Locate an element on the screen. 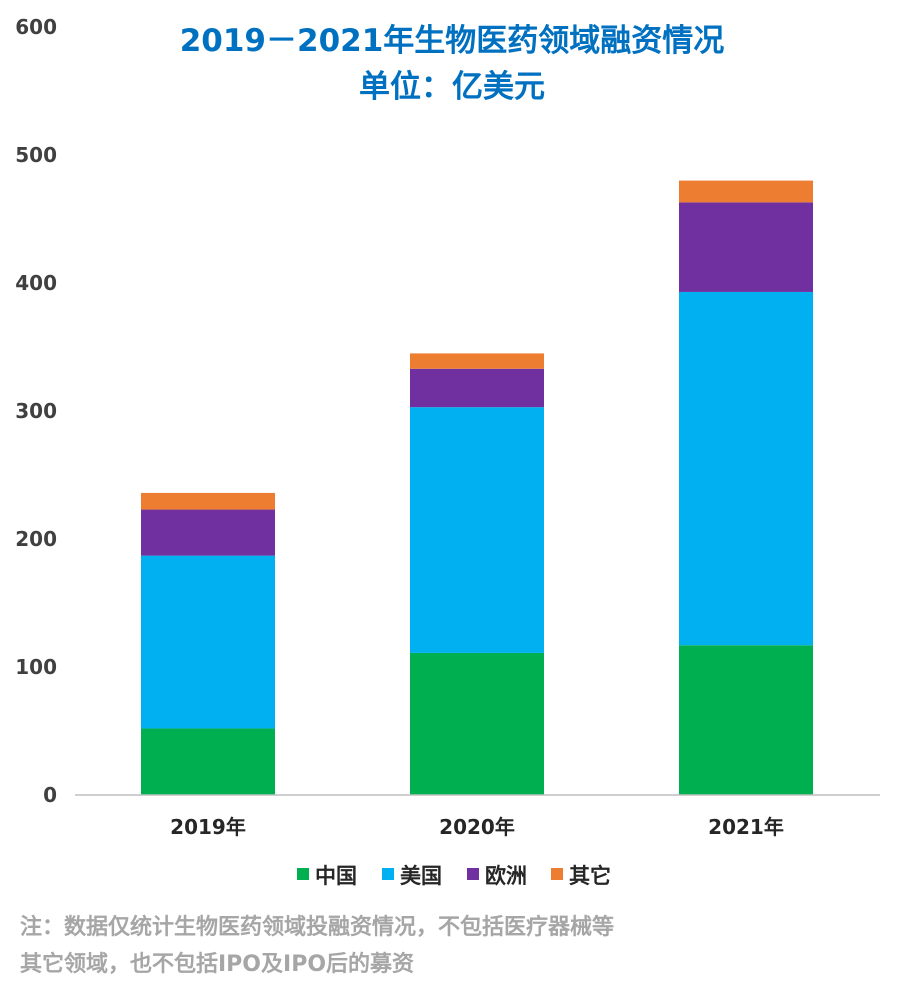  footnote-line-2: 其它领域，也不包括IPO及IPO后的募资 is located at coordinates (217, 964).